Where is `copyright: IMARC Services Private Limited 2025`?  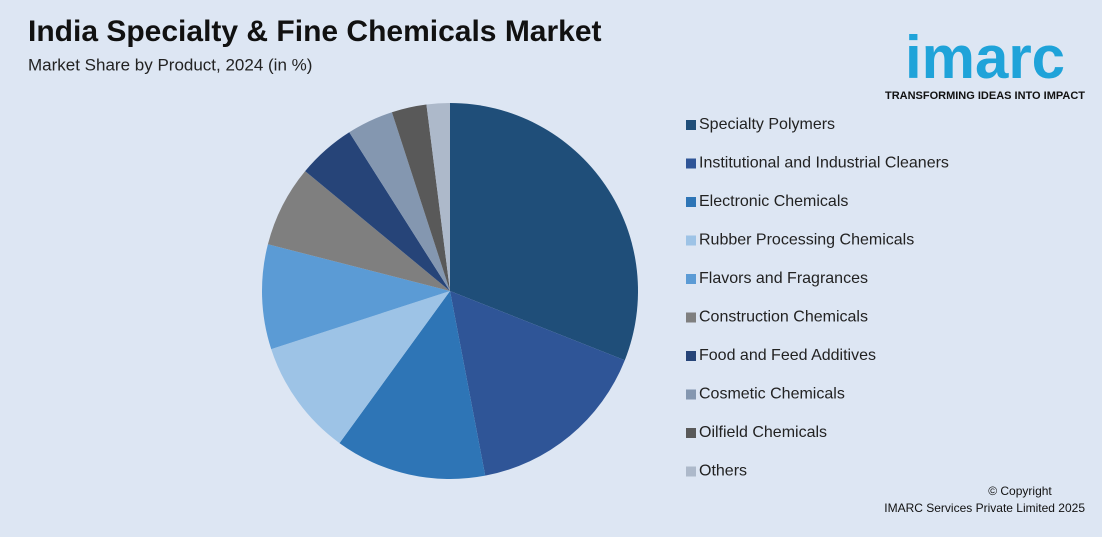 copyright: IMARC Services Private Limited 2025 is located at coordinates (984, 508).